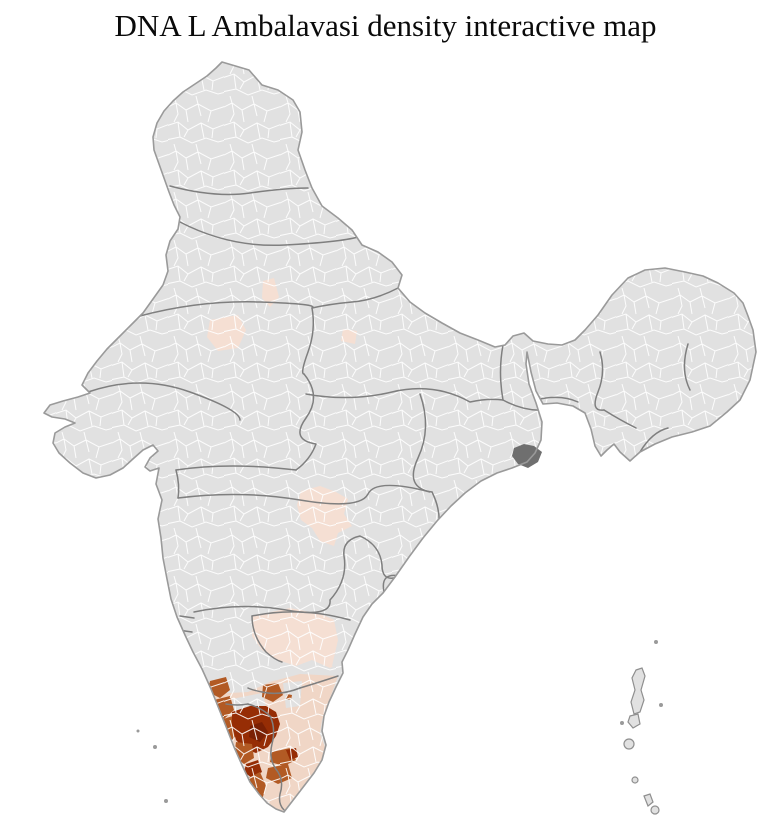  Describe the element at coordinates (385, 25) in the screenshot. I see `map-title: DNA L Ambalavasi density interactive map` at that location.